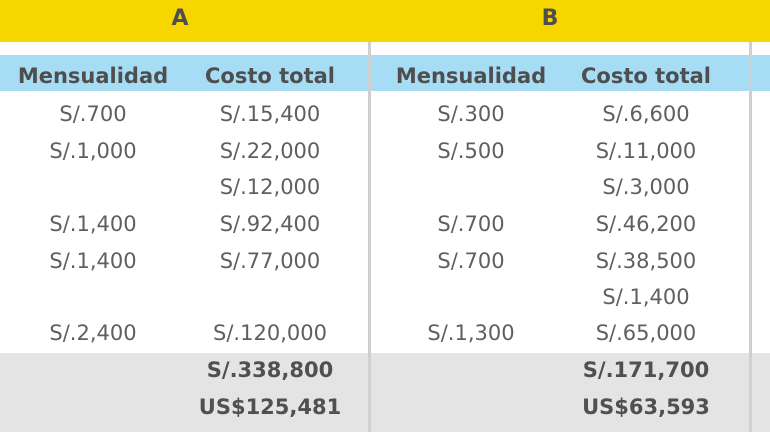 This screenshot has width=770, height=432. What do you see at coordinates (750, 237) in the screenshot?
I see `right-border` at bounding box center [750, 237].